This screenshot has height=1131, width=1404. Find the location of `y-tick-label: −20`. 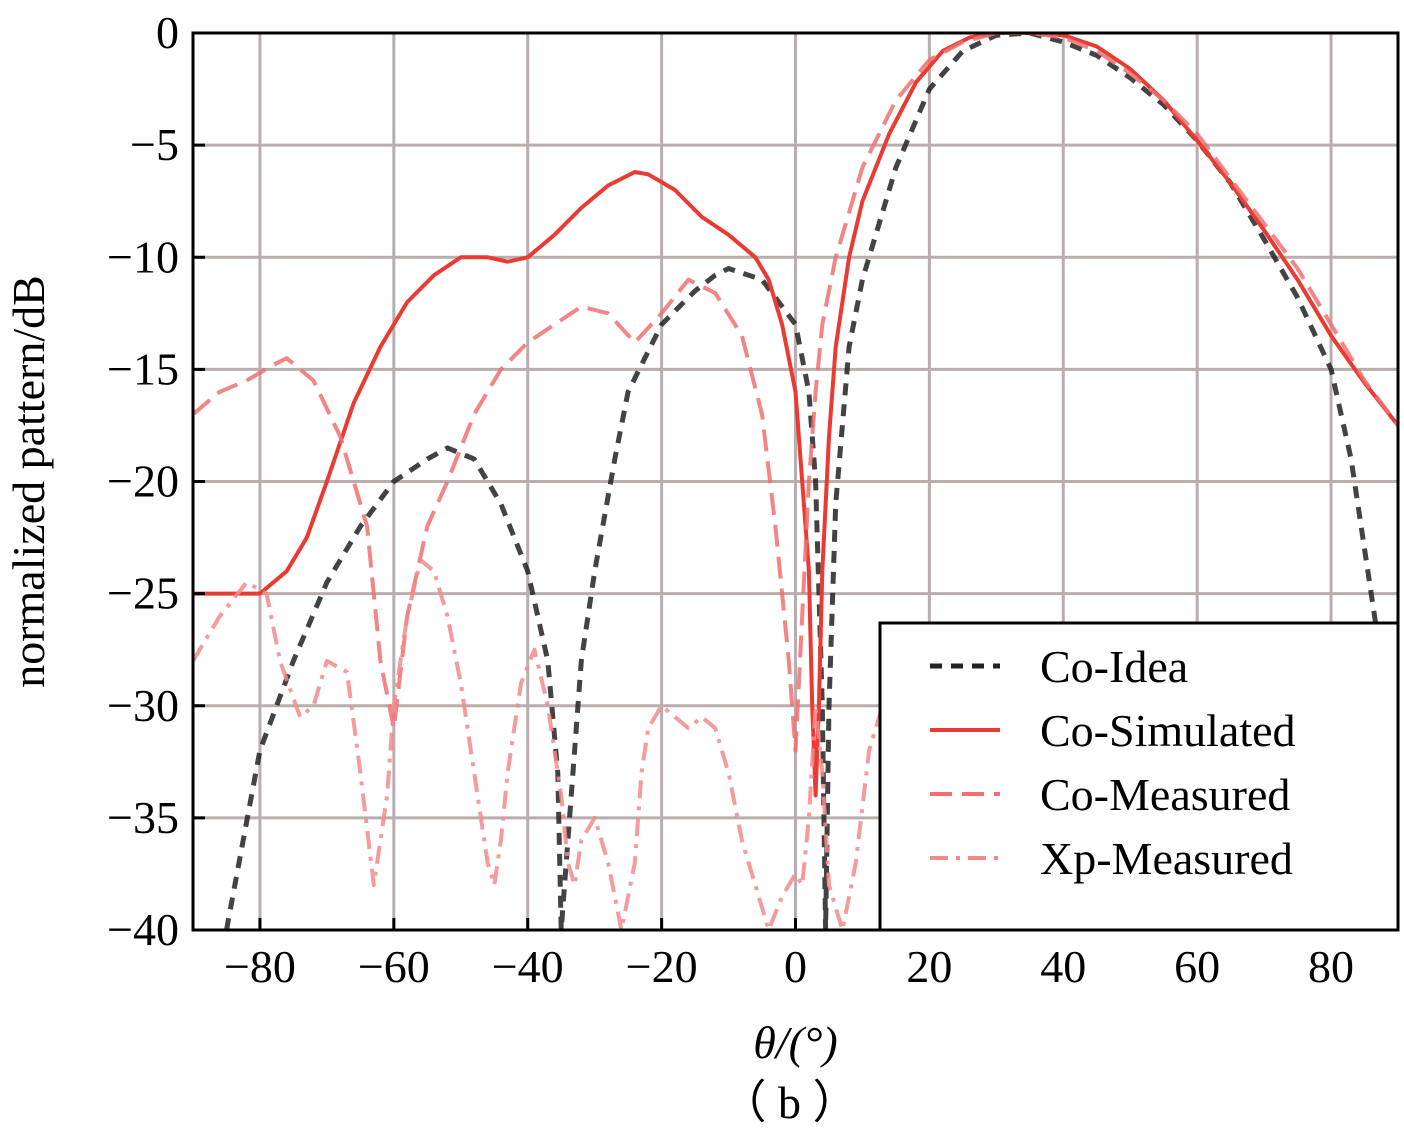

y-tick-label: −20 is located at coordinates (143, 481).